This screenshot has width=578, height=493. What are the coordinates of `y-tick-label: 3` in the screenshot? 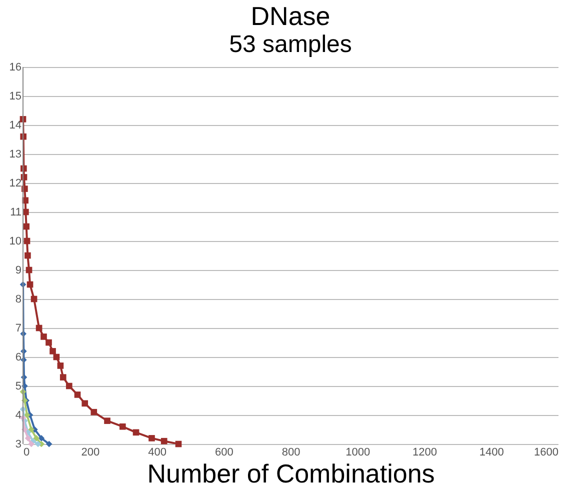 It's located at (18, 444).